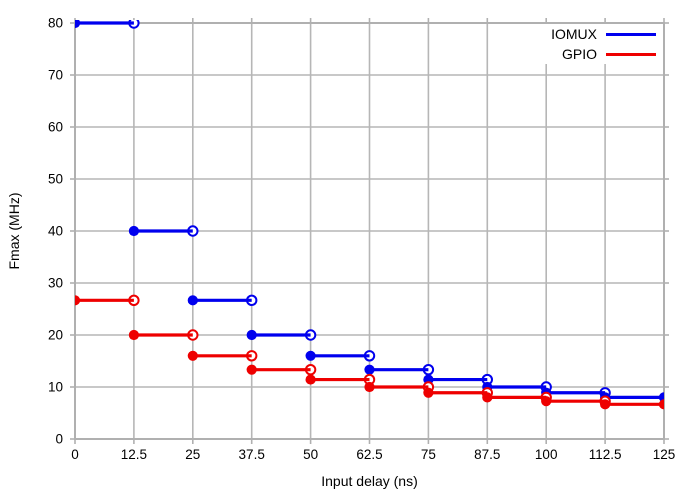 The width and height of the screenshot is (700, 500). What do you see at coordinates (603, 34) in the screenshot?
I see `legend-entry-iomux: IOMUX` at bounding box center [603, 34].